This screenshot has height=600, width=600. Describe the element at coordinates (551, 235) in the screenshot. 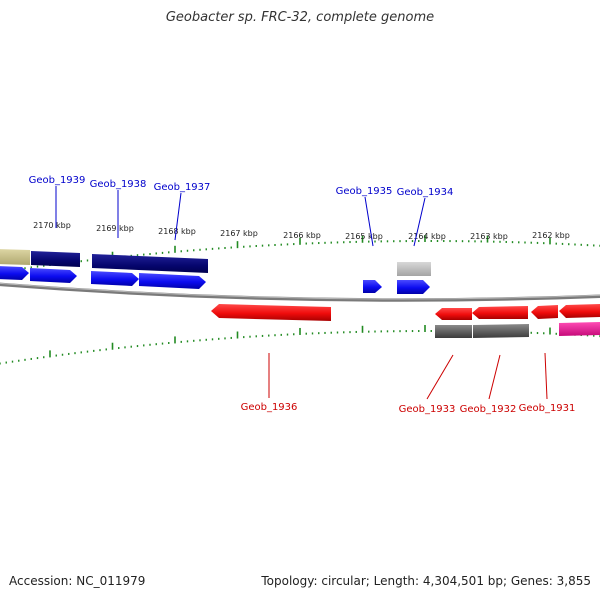

I see `scale-label-2162: 2162 kbp` at that location.